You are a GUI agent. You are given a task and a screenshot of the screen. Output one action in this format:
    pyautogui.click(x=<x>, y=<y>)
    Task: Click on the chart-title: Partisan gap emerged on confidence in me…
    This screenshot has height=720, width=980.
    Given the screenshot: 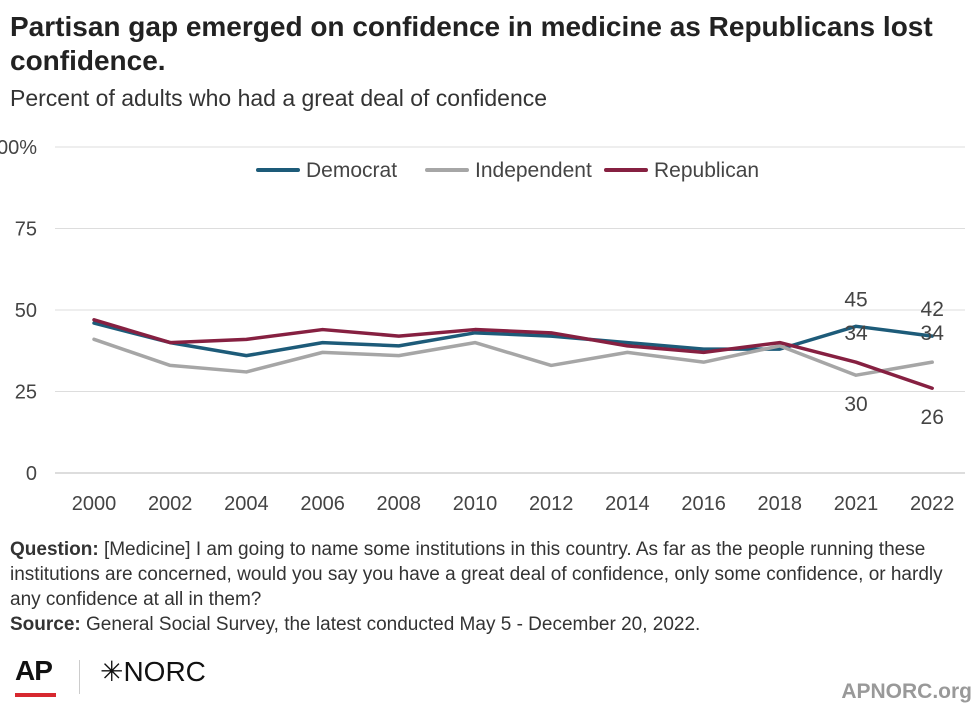 What is the action you would take?
    pyautogui.click(x=471, y=43)
    